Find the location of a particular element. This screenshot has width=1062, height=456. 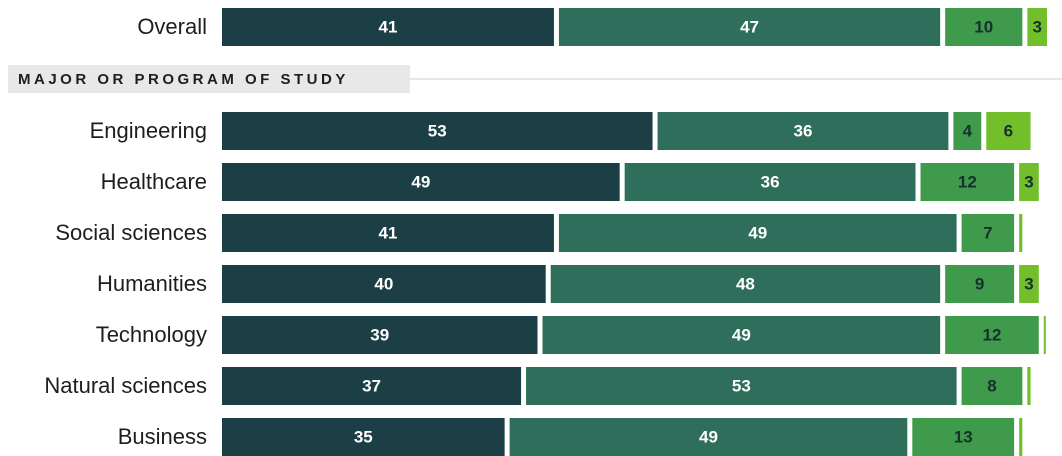

value-label: 48 is located at coordinates (745, 283).